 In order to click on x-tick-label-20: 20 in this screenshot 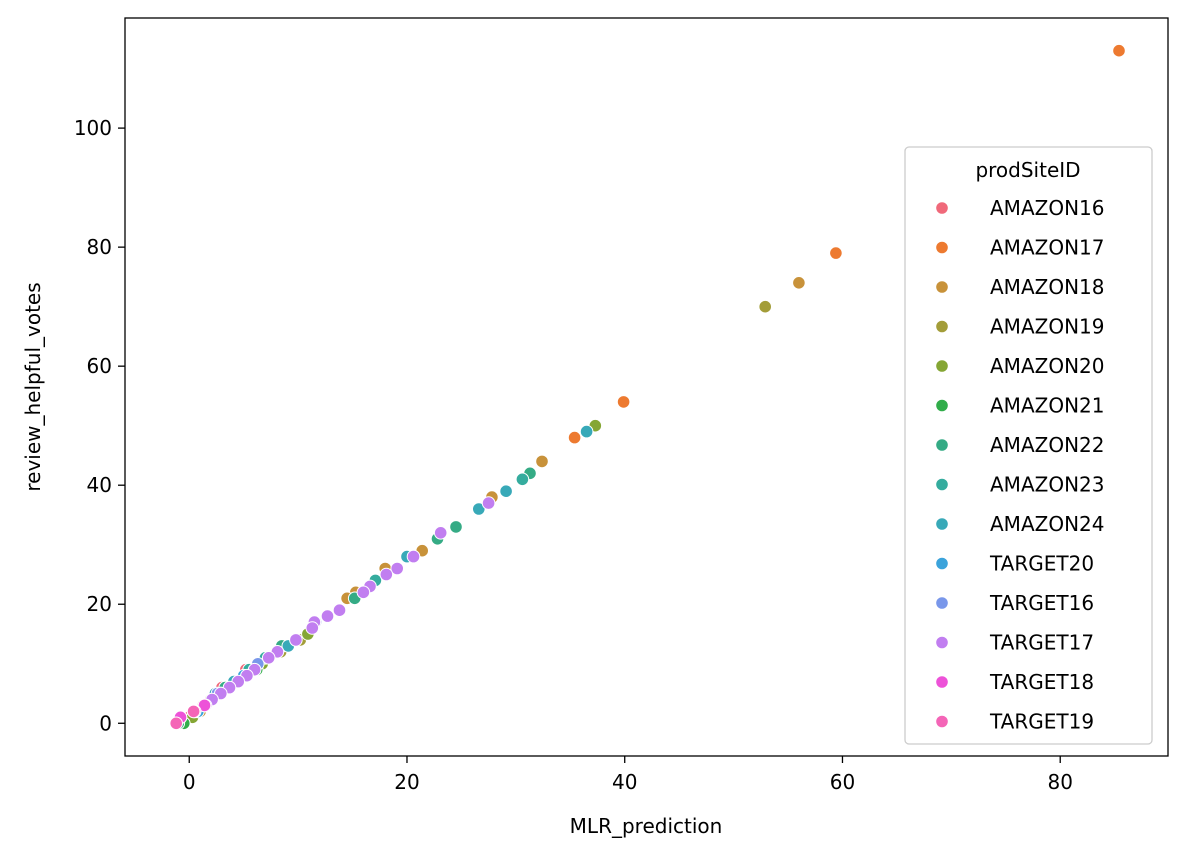, I will do `click(406, 782)`.